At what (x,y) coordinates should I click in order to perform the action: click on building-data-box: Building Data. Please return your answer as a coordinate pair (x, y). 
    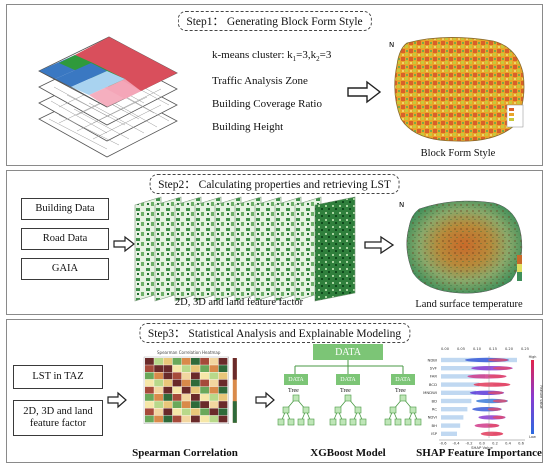
    Looking at the image, I should click on (65, 209).